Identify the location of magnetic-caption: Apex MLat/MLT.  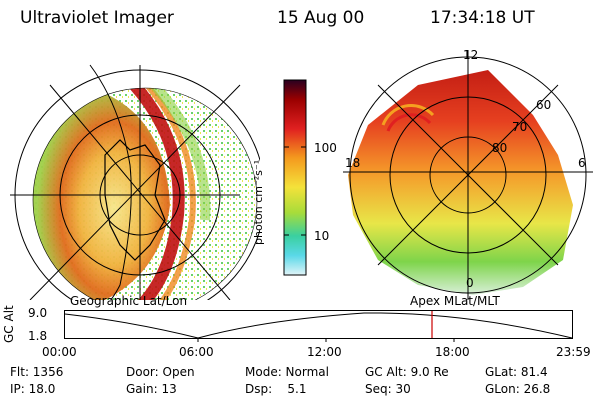
(455, 301).